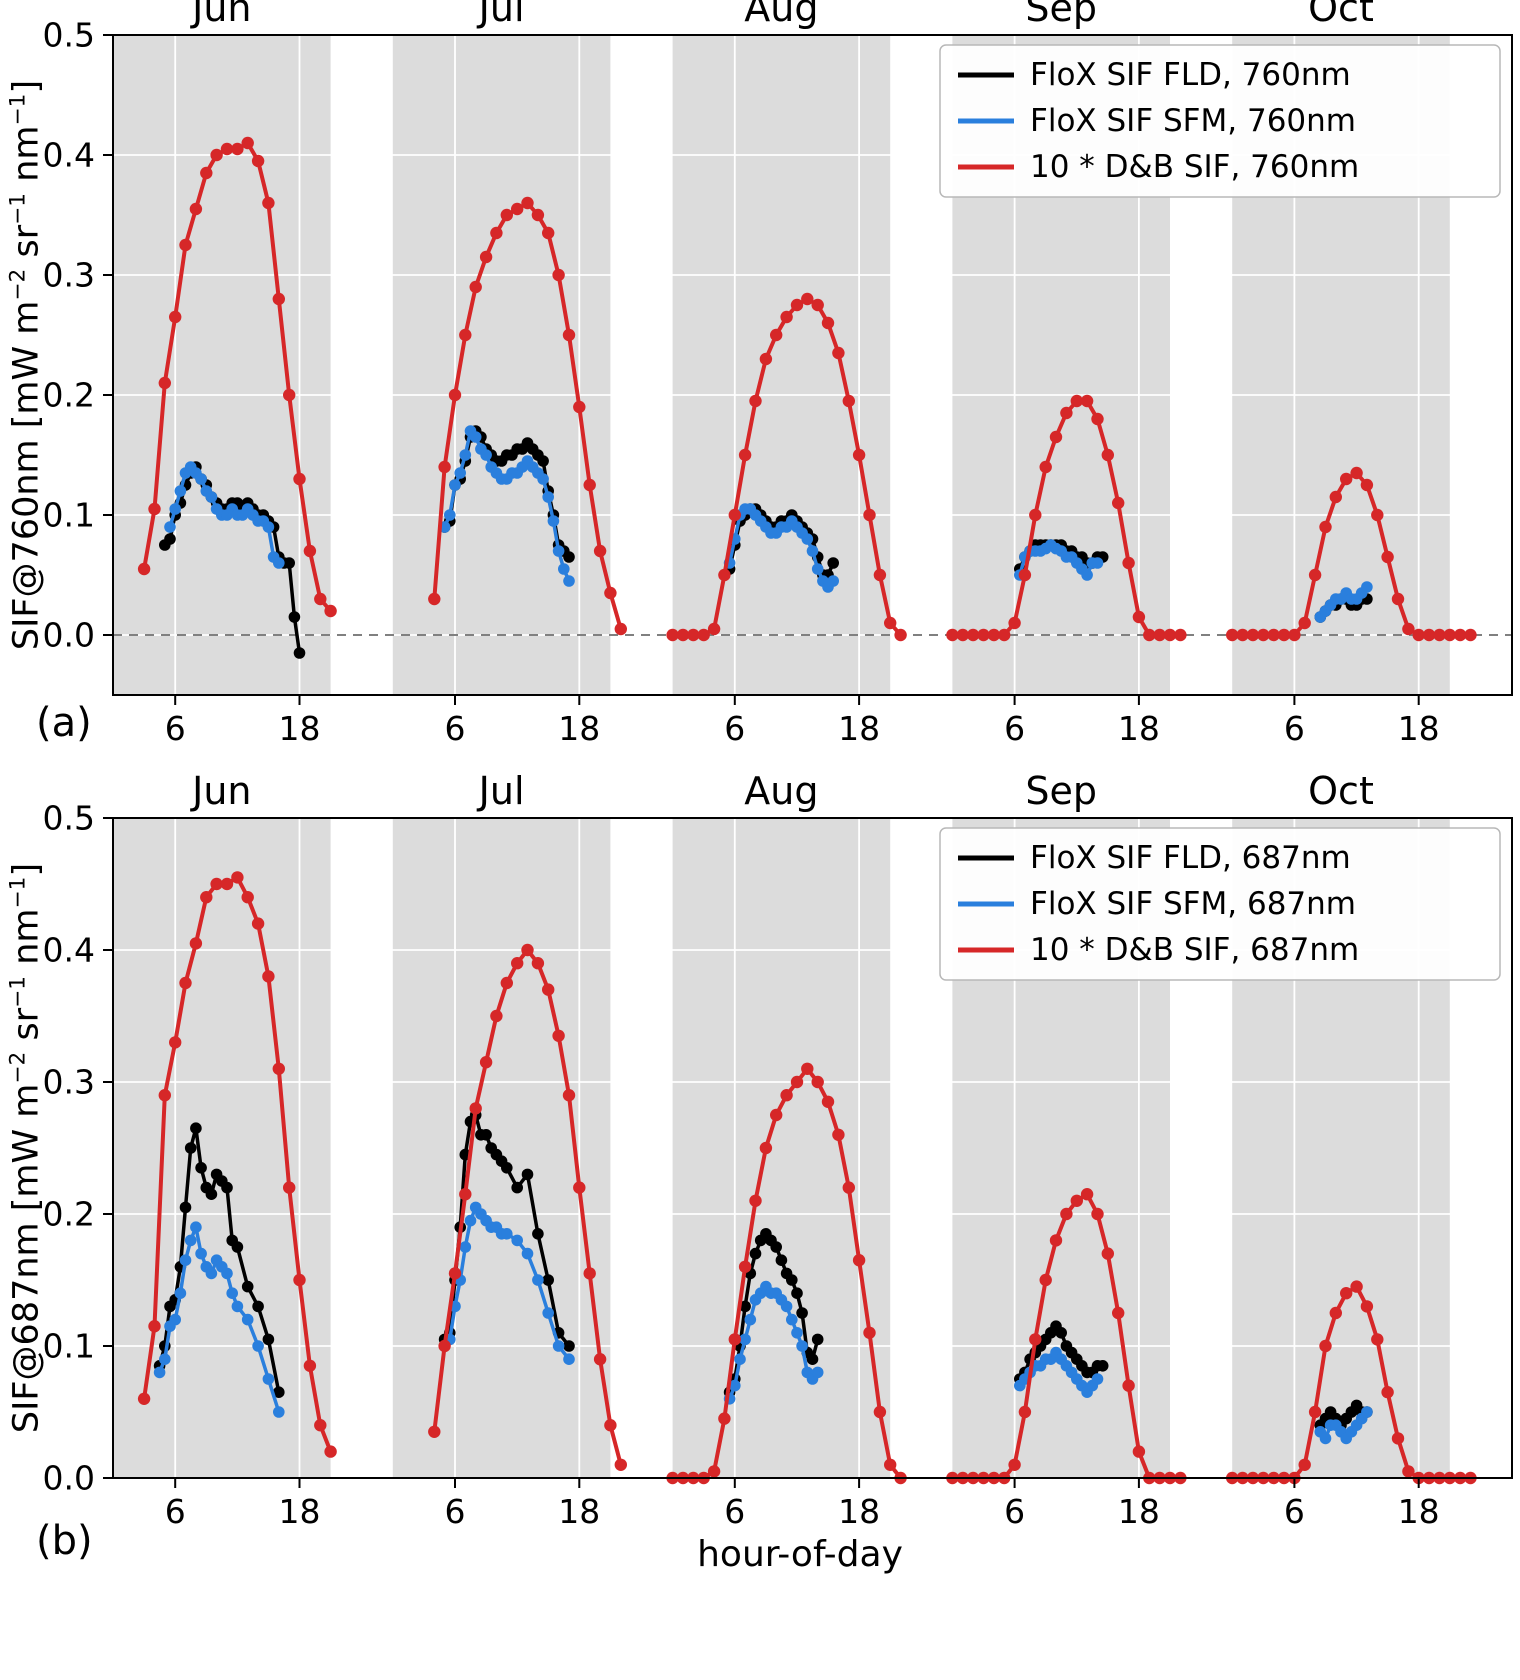 The width and height of the screenshot is (1520, 1680). What do you see at coordinates (26, 942) in the screenshot?
I see `ylabel-b-mid2: nm` at bounding box center [26, 942].